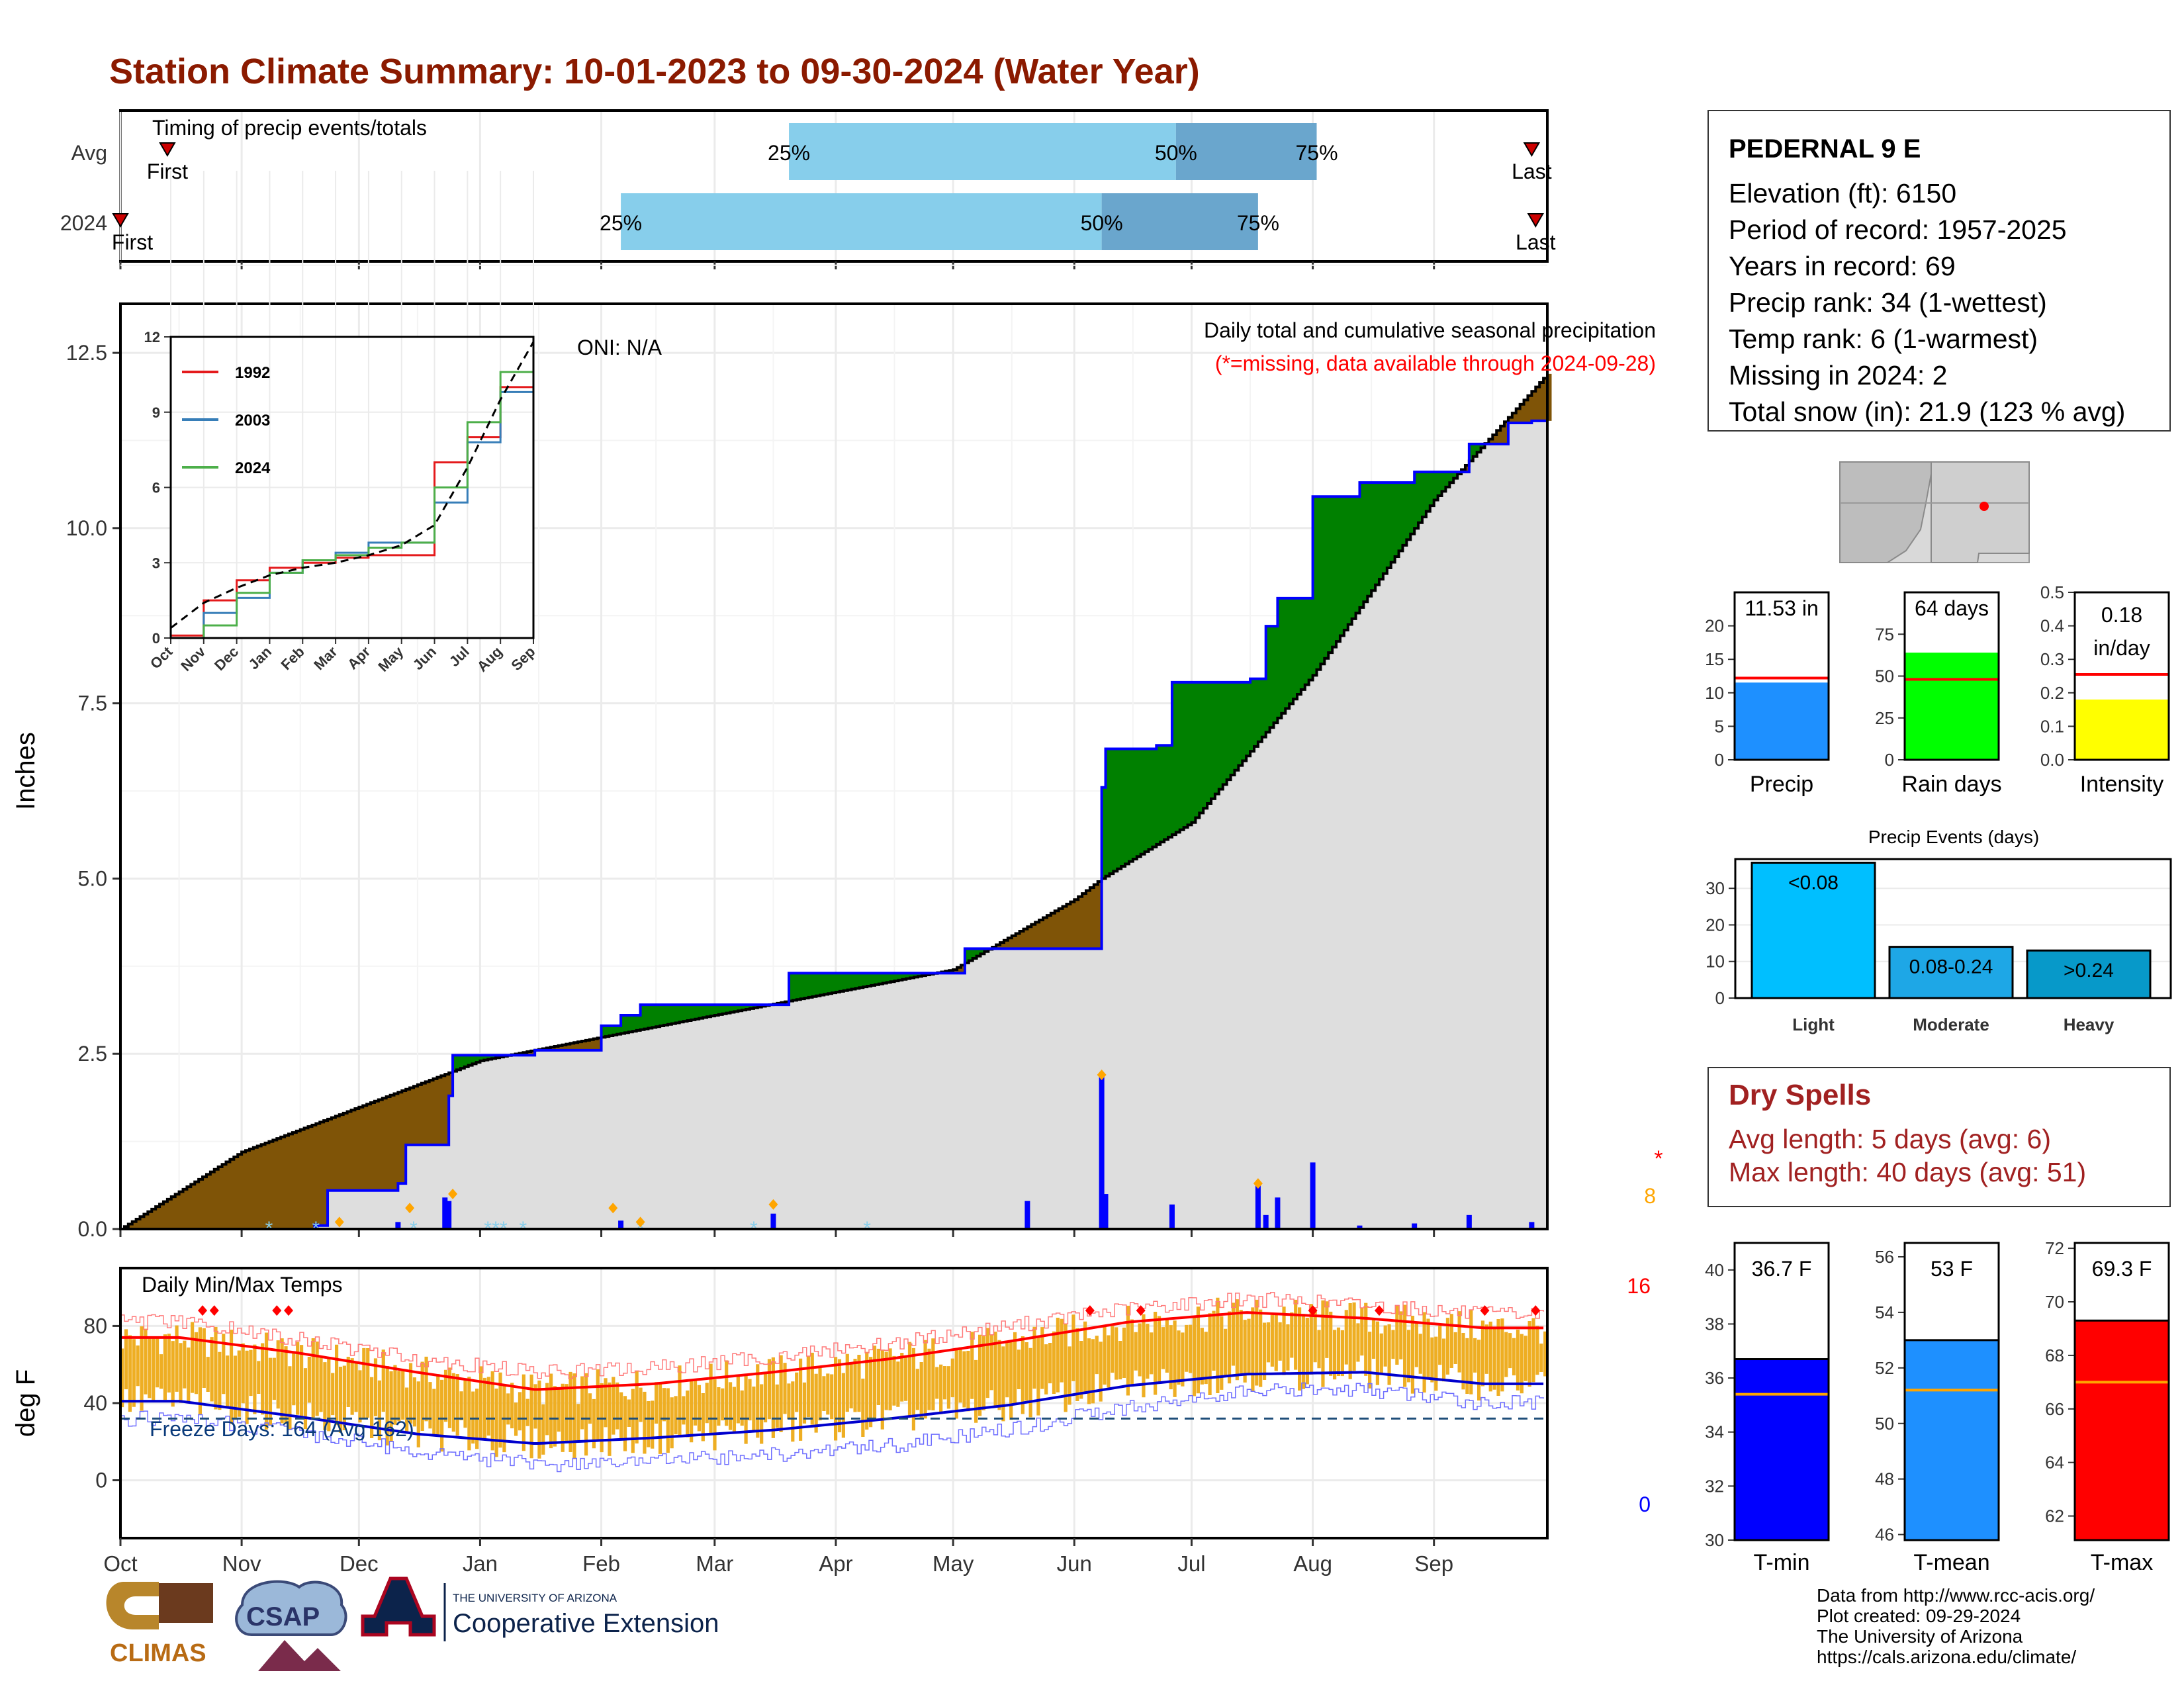 This screenshot has height=1691, width=2184. I want to click on temp-bar-value: 36.7 F, so click(1782, 1269).